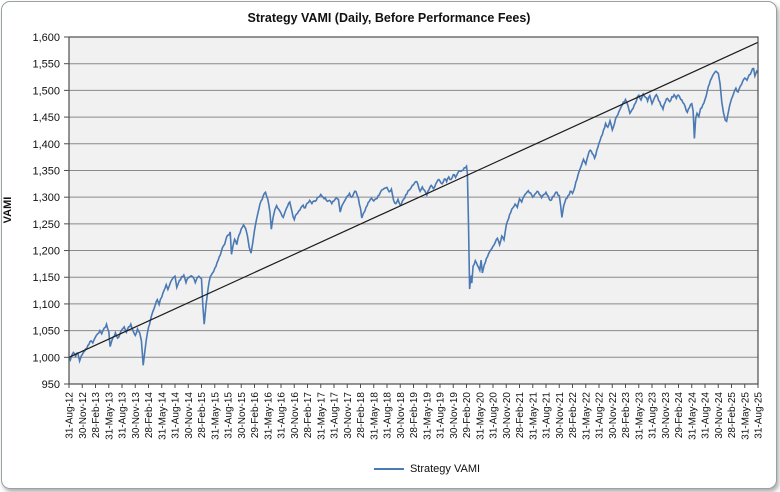 The image size is (780, 492). What do you see at coordinates (706, 415) in the screenshot?
I see `x-tick-label: 31-Aug-24` at bounding box center [706, 415].